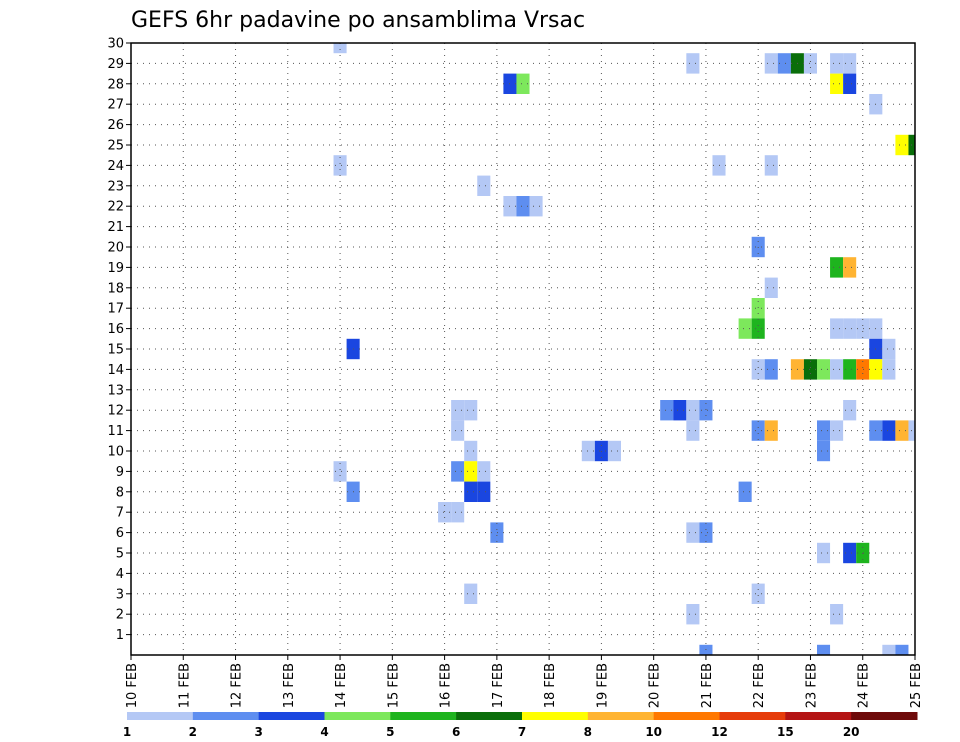 This screenshot has width=960, height=742. What do you see at coordinates (115, 248) in the screenshot?
I see `y-tick-label: 20` at bounding box center [115, 248].